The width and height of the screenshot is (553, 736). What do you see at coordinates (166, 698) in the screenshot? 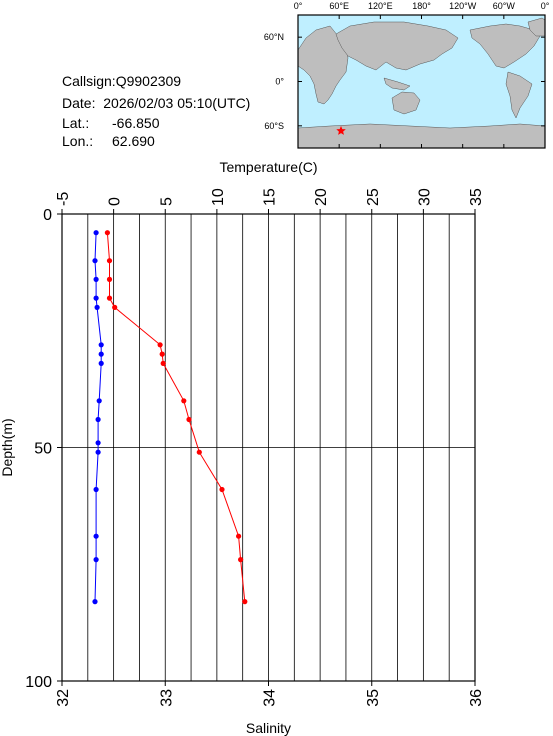
I see `salinity-tick-label: 33` at bounding box center [166, 698].